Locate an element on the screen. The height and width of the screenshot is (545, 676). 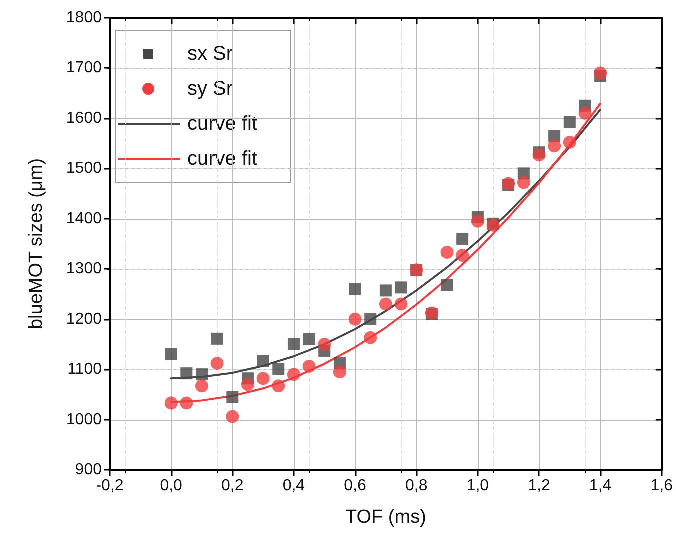
x-tick-label: 1,0 is located at coordinates (478, 486).